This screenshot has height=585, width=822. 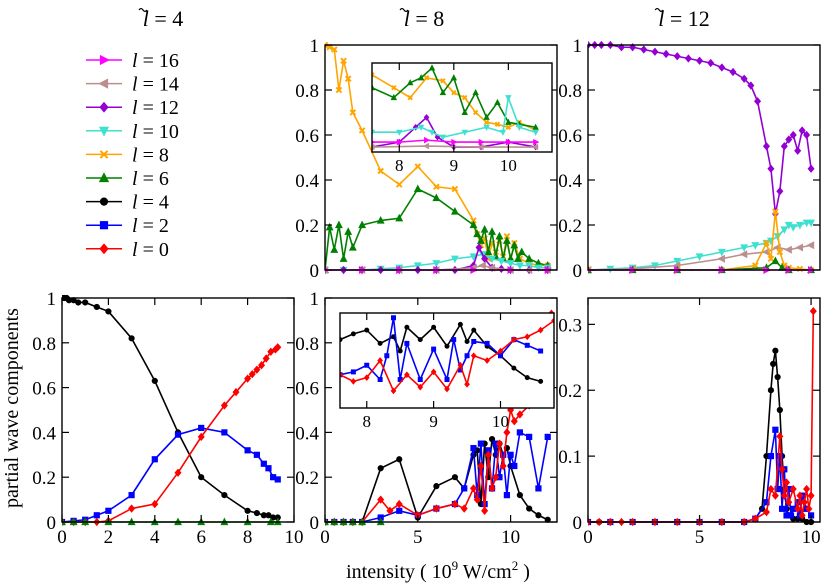 What do you see at coordinates (150, 179) in the screenshot?
I see `legend-label: l = 6` at bounding box center [150, 179].